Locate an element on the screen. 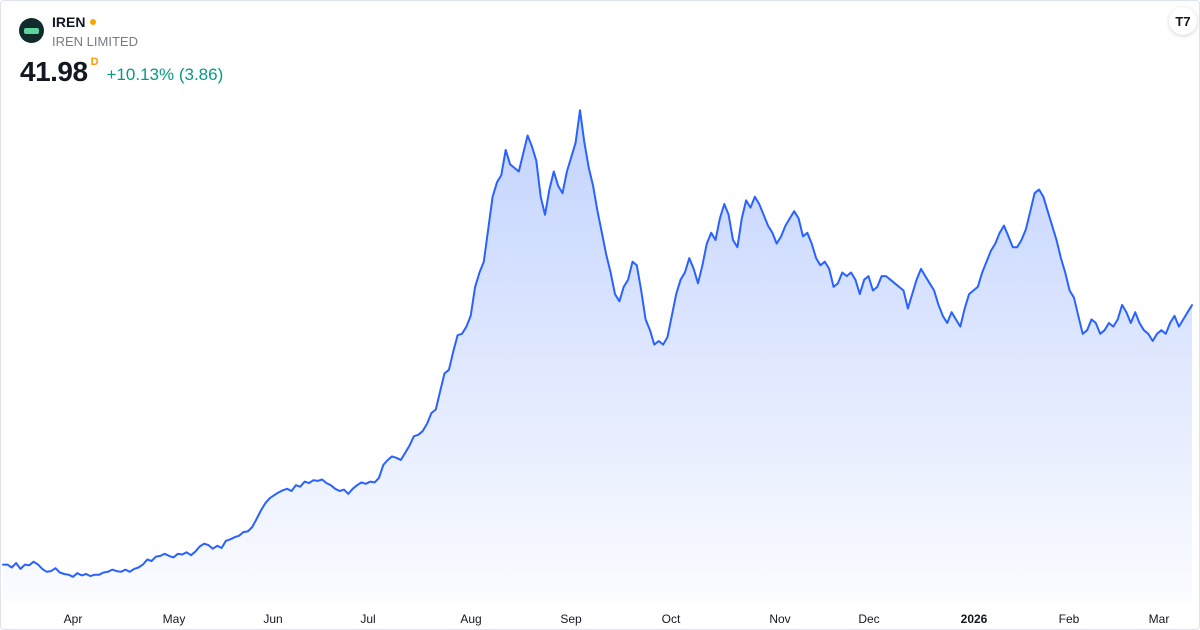 The width and height of the screenshot is (1200, 630). x-tick-label: Mar is located at coordinates (1159, 619).